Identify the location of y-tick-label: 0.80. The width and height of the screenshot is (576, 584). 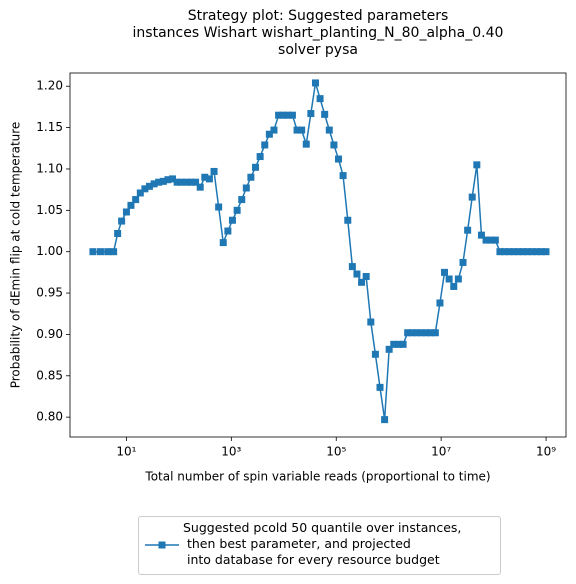
(49, 417).